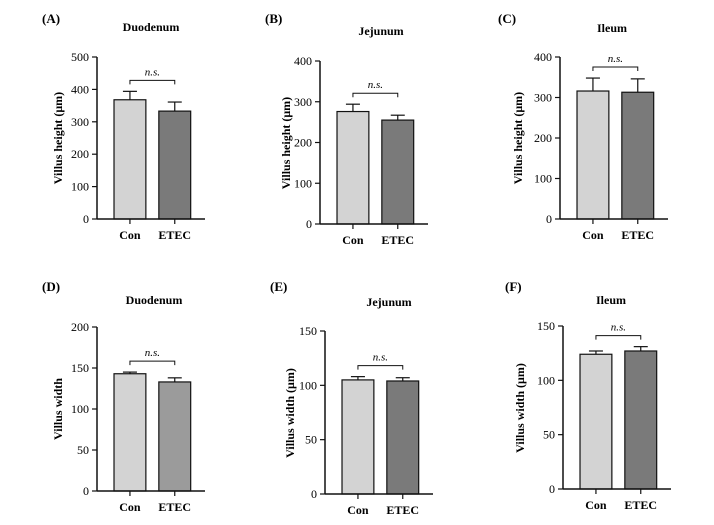  I want to click on panel-label: (E), so click(278, 286).